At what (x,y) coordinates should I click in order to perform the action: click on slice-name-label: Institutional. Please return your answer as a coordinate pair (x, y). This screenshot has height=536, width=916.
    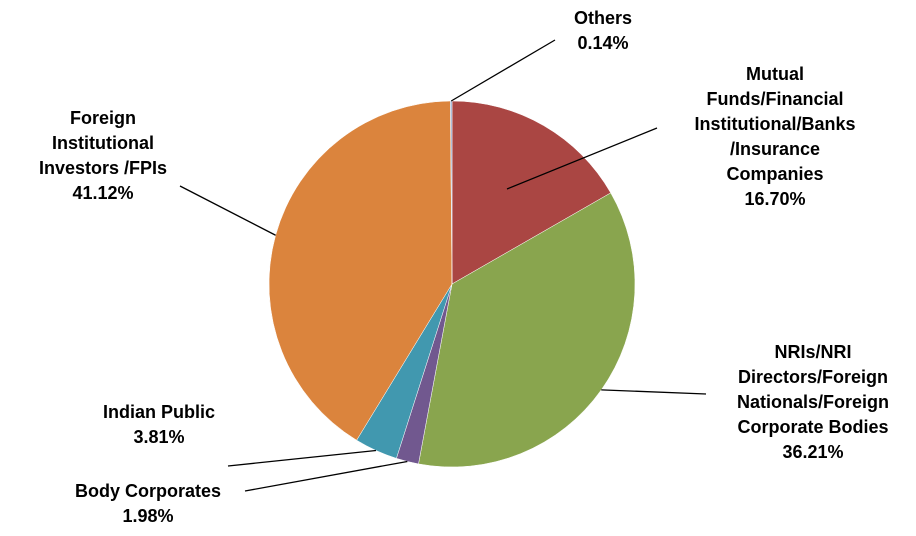
    Looking at the image, I should click on (103, 143).